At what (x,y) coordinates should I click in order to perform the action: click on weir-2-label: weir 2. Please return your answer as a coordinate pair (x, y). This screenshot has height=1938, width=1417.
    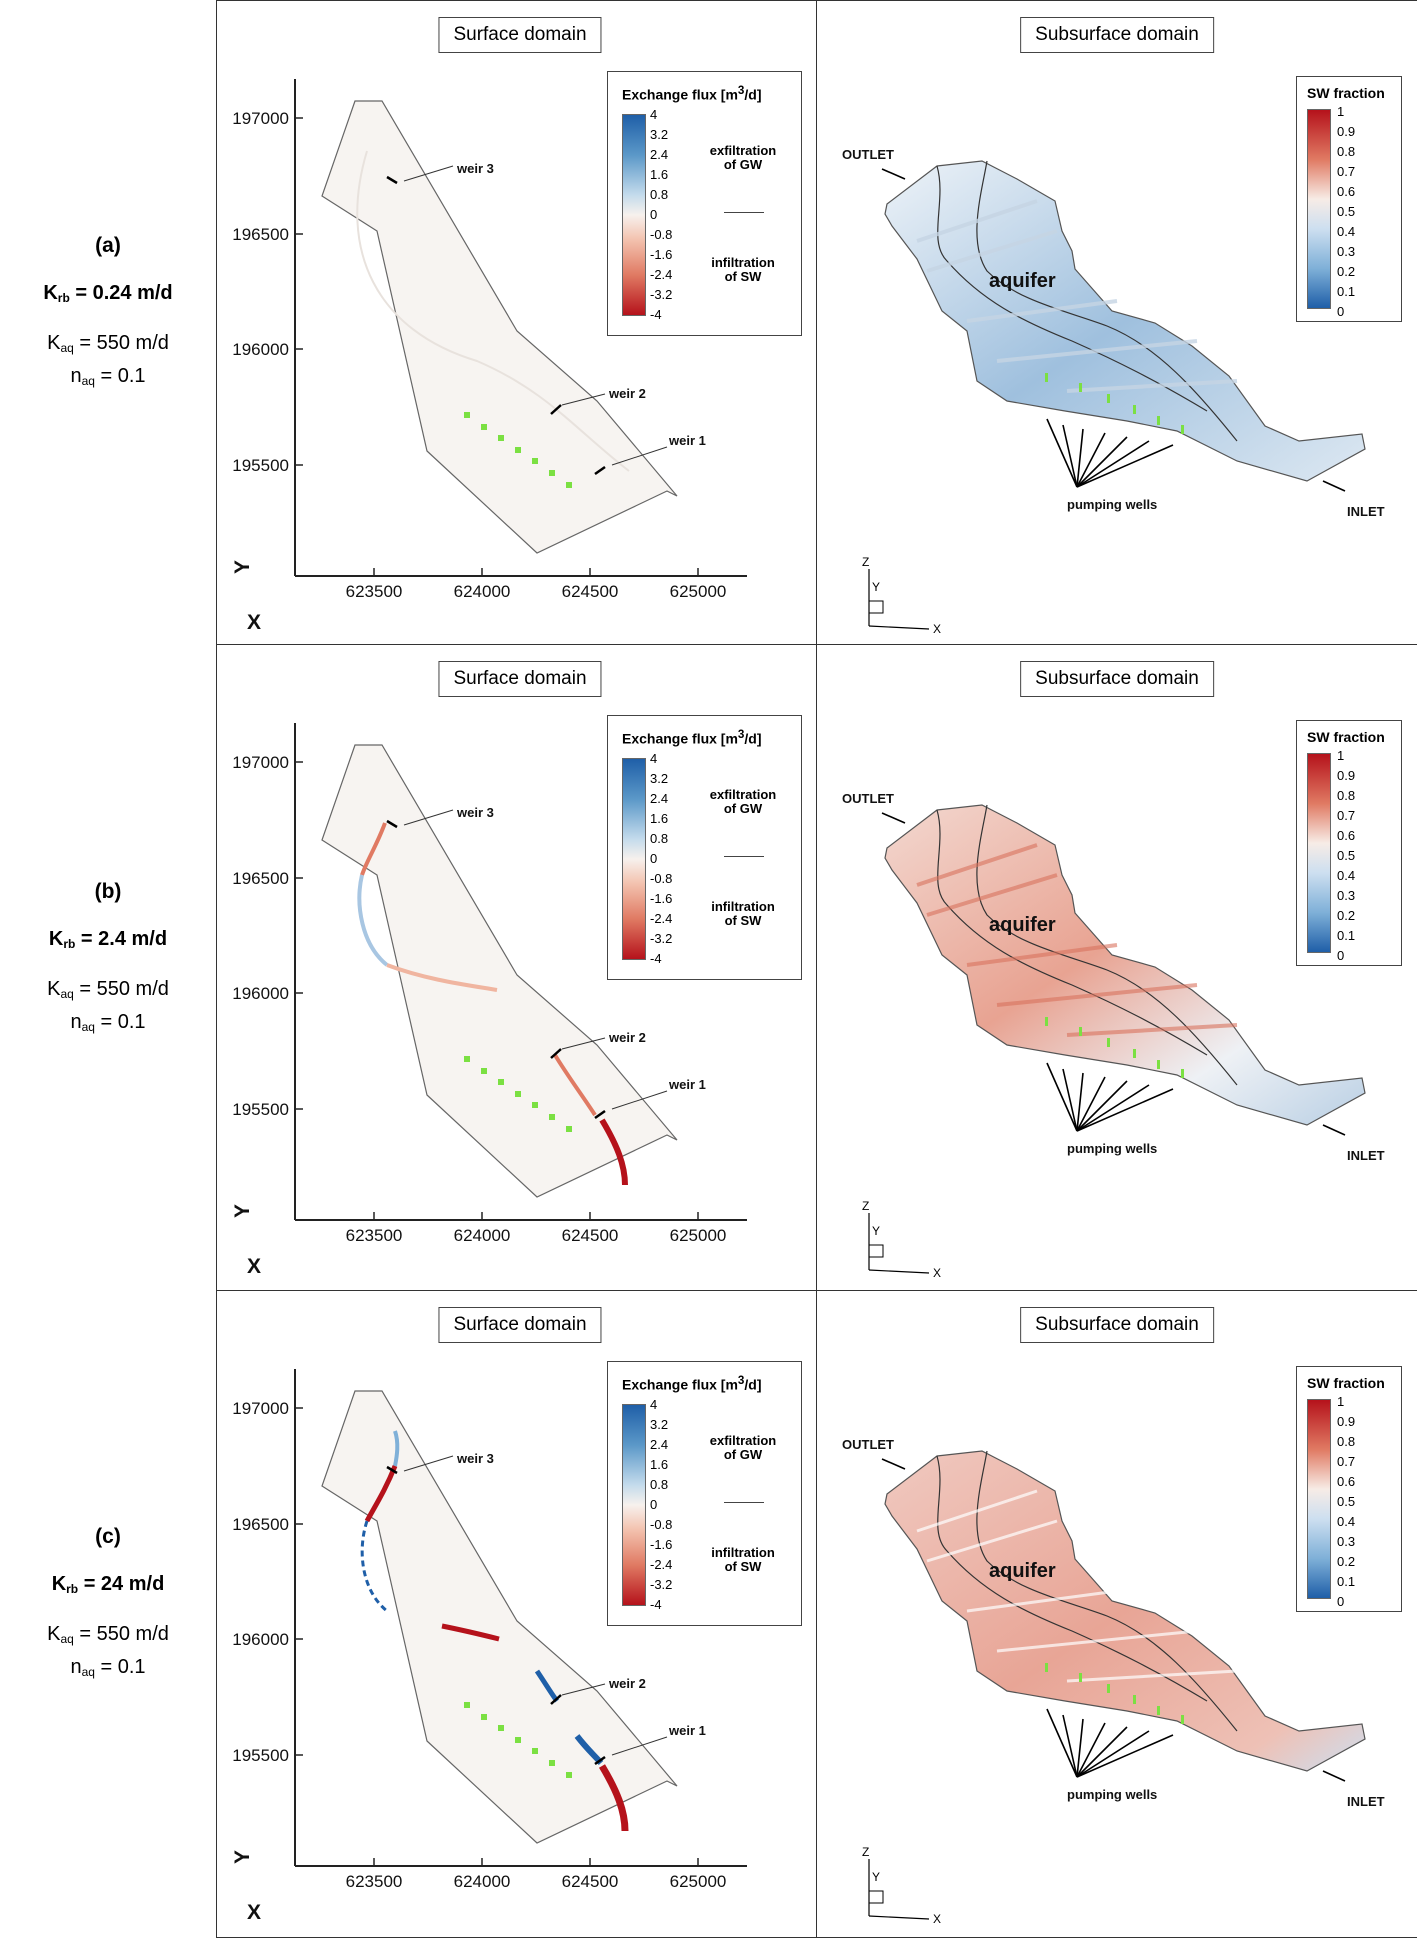
    Looking at the image, I should click on (627, 1037).